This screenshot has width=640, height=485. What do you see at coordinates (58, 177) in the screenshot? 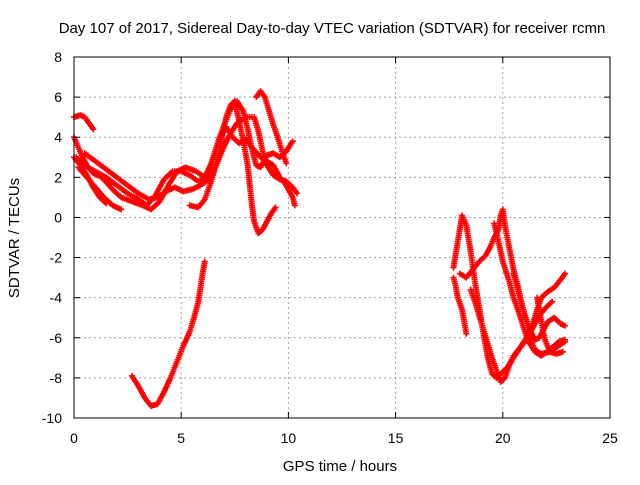
I see `y-tick-label: 2` at bounding box center [58, 177].